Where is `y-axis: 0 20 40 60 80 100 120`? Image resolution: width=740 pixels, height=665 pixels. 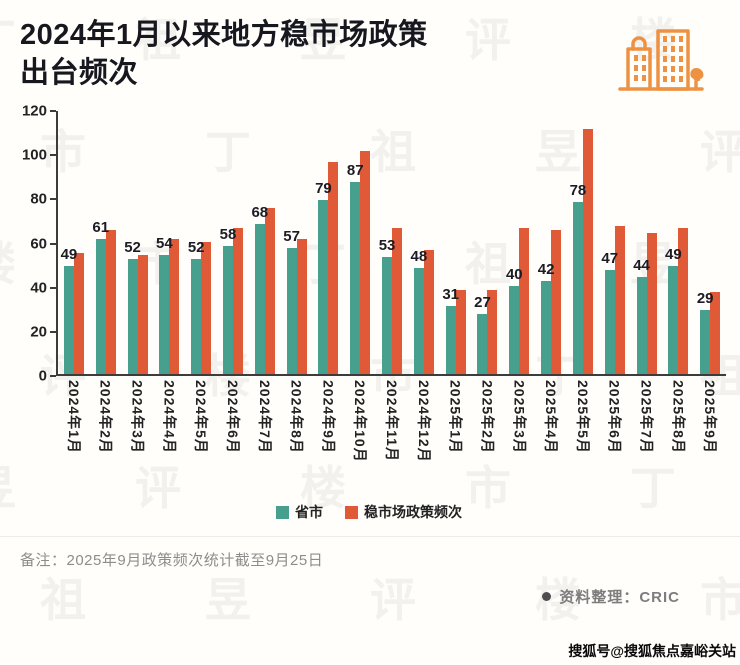
y-axis: 0 20 40 60 80 100 120 is located at coordinates (34, 244).